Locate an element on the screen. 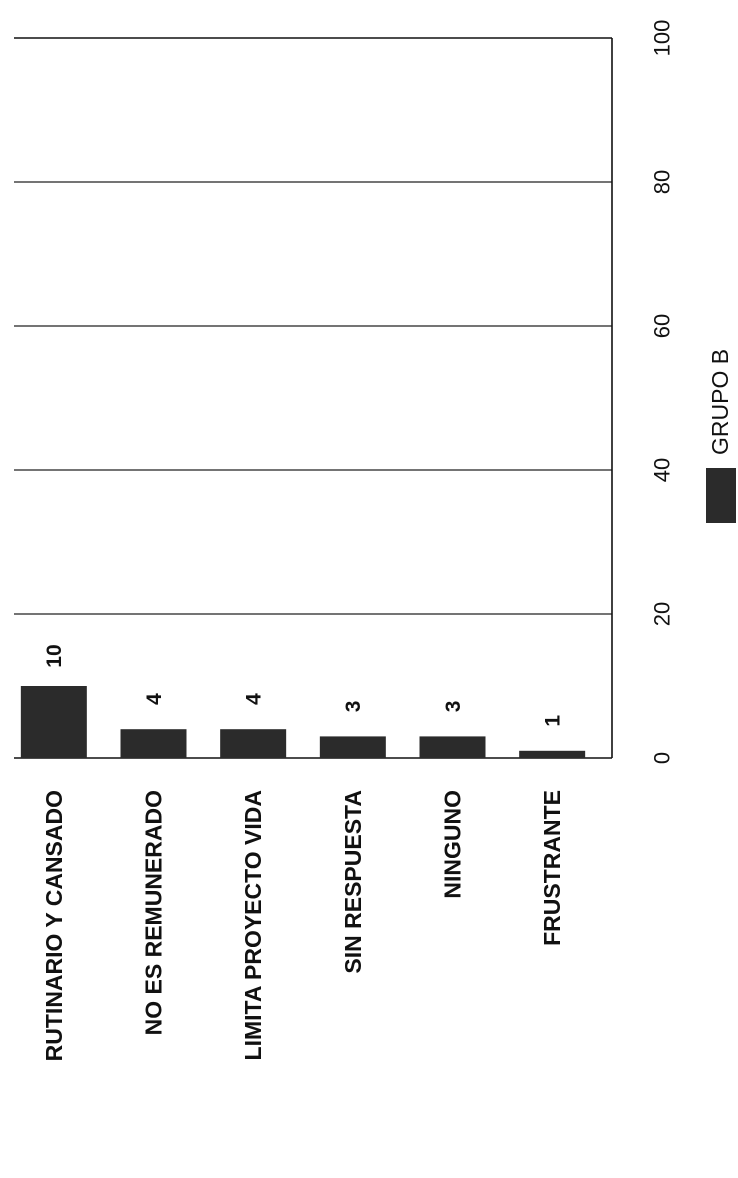  legend-label: GRUPO B is located at coordinates (720, 402).